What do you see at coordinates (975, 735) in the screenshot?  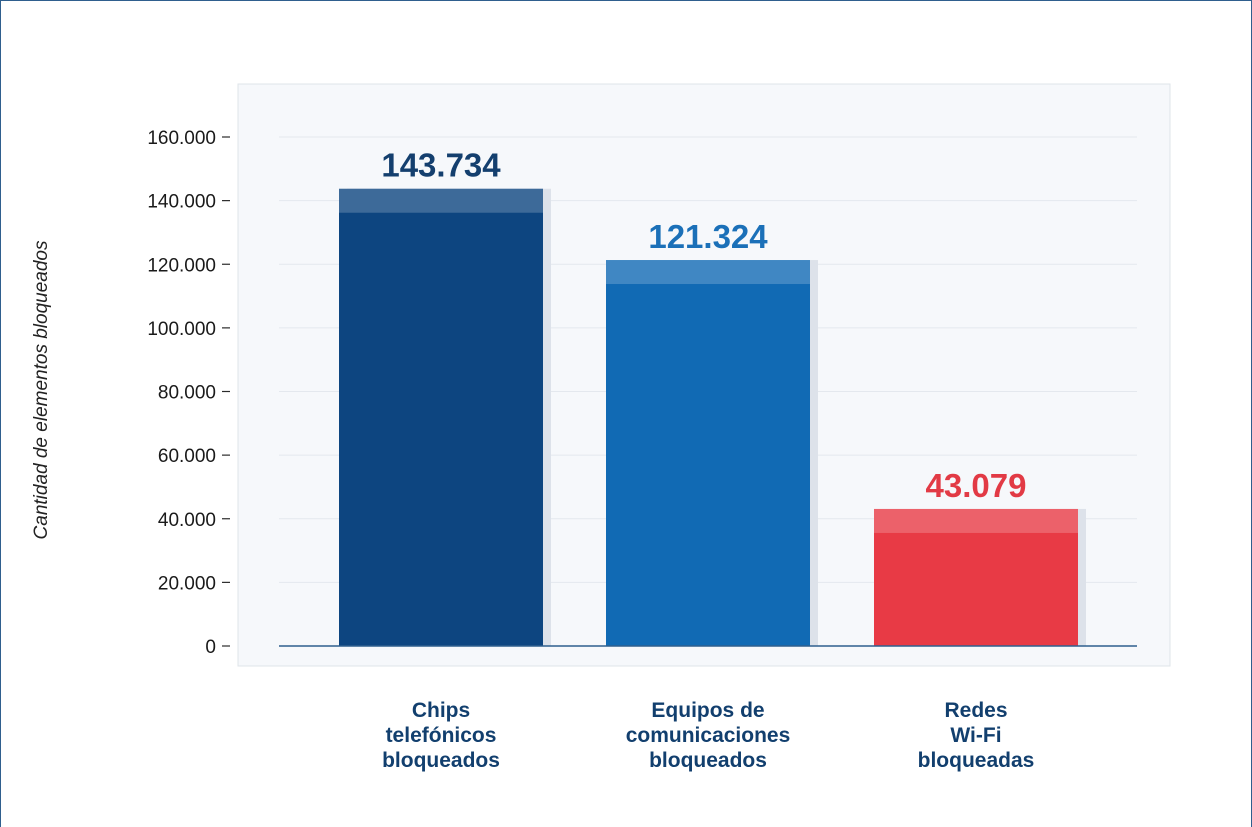 I see `category-label: Wi-Fi` at bounding box center [975, 735].